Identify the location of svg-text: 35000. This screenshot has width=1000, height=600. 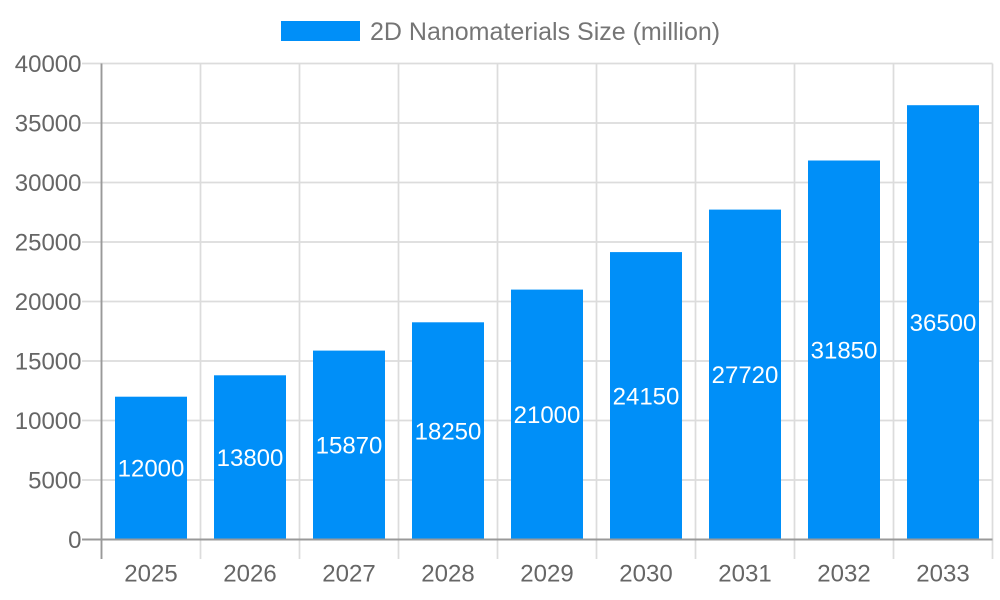
(48, 124).